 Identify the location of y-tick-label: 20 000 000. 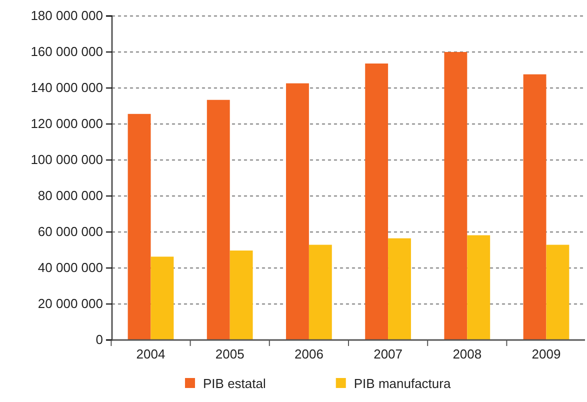
(70, 304).